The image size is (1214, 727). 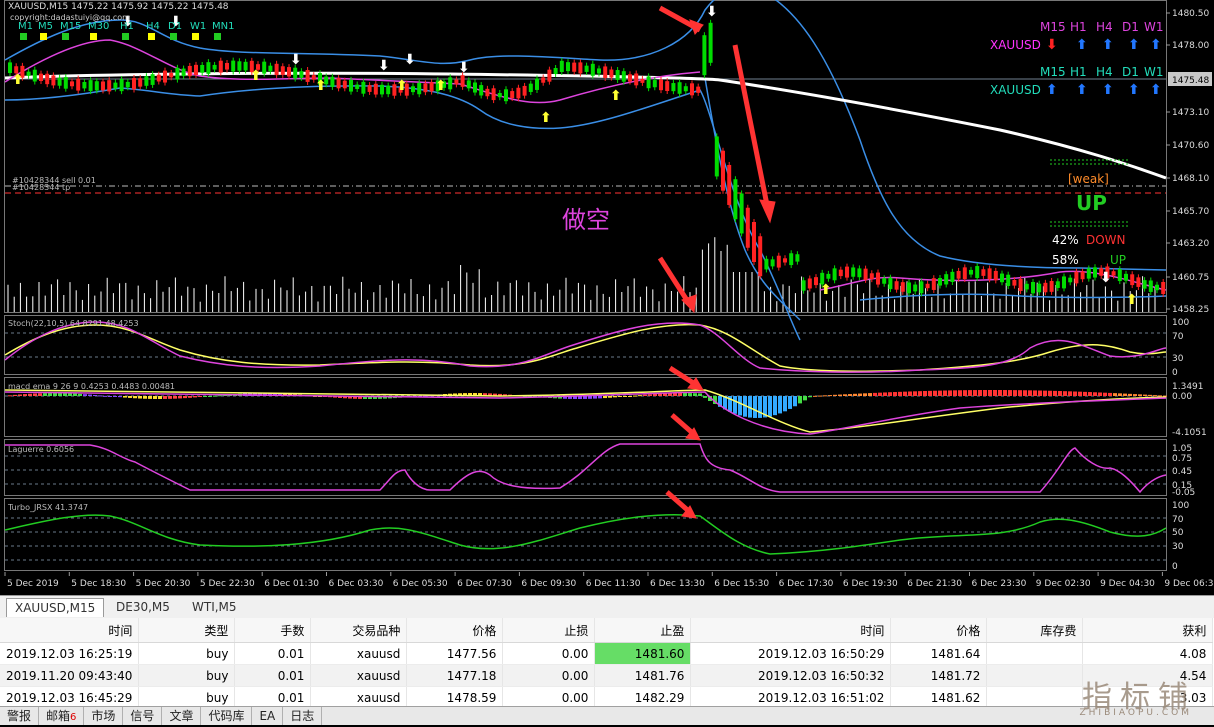 I want to click on tab-journal-label: 日志, so click(x=302, y=716).